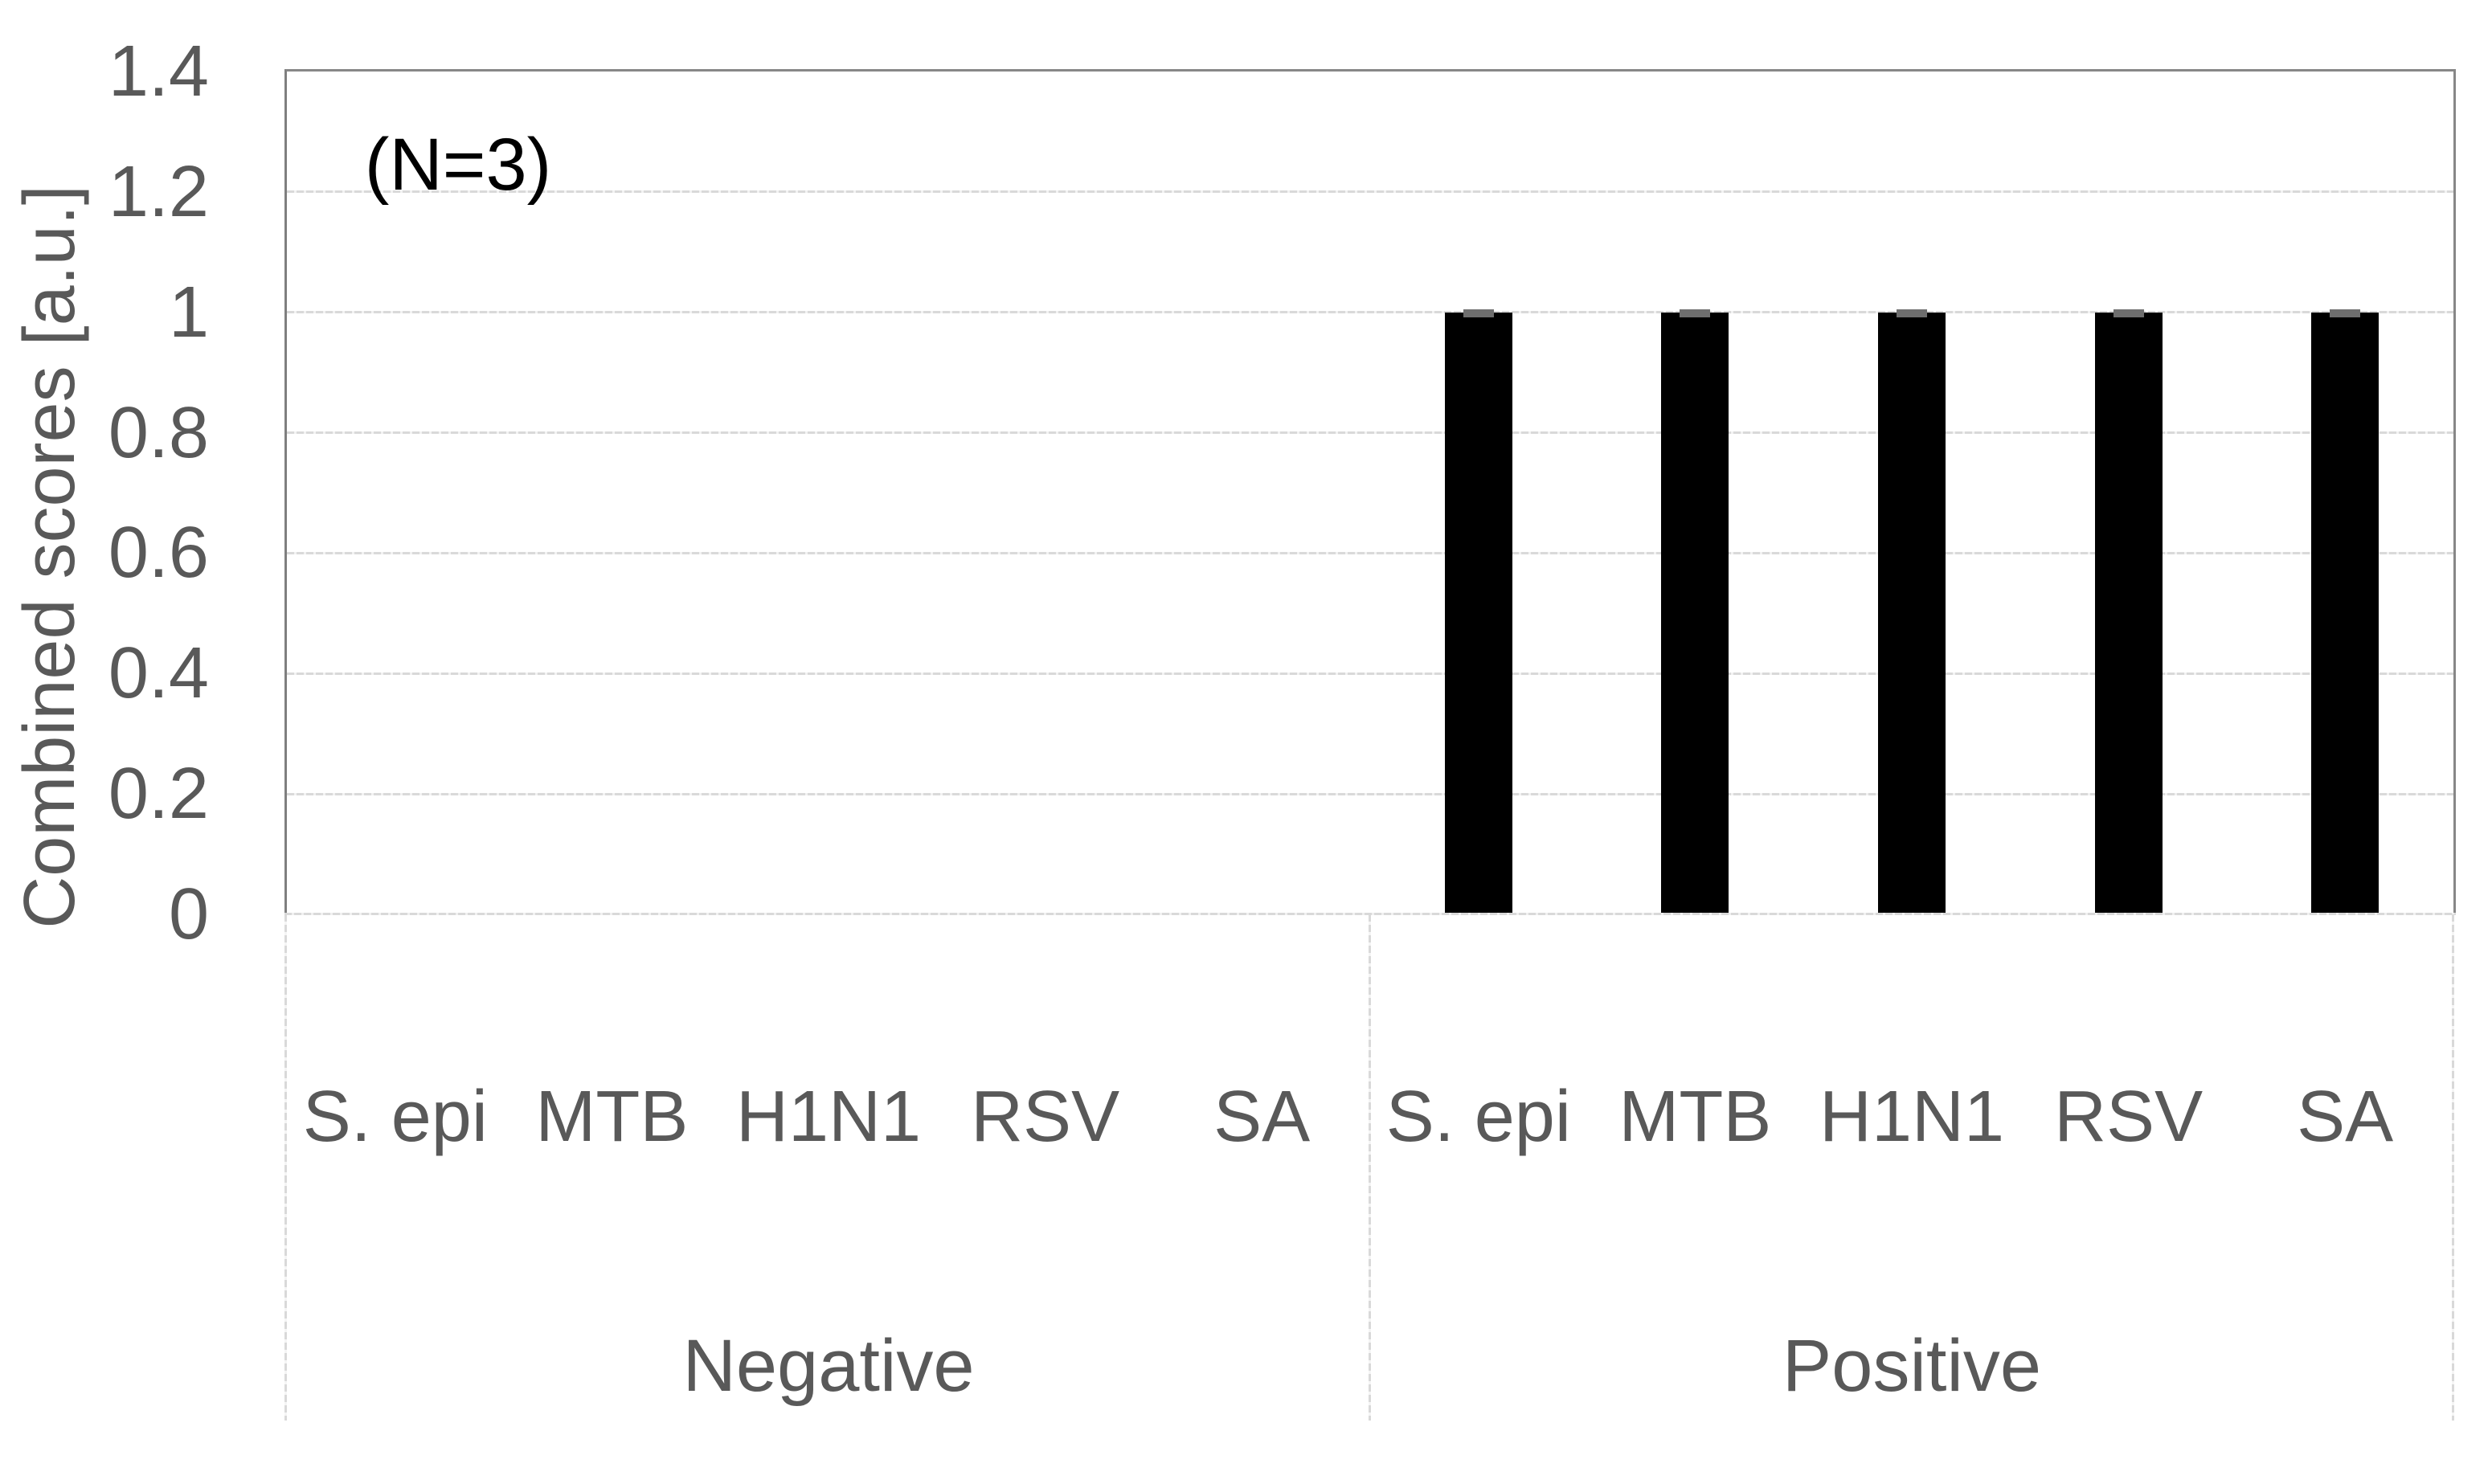 This screenshot has width=2492, height=1484. I want to click on y-tick-label: 0.8, so click(158, 432).